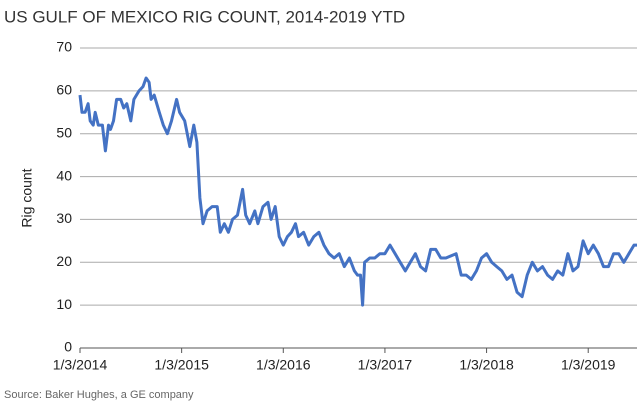 The height and width of the screenshot is (406, 640). I want to click on y-tick-label: 60, so click(64, 90).